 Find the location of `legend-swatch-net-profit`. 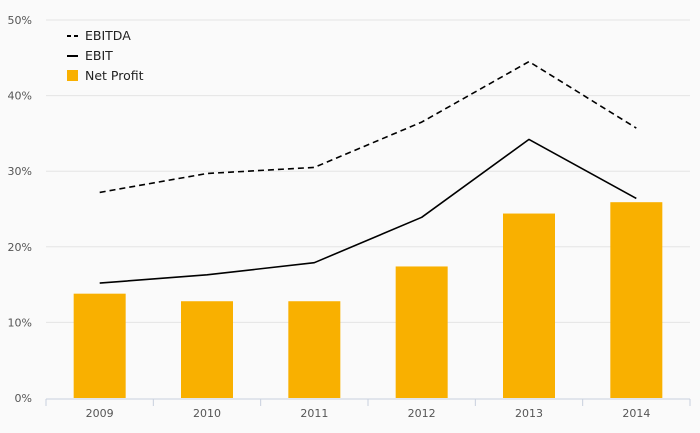

legend-swatch-net-profit is located at coordinates (72, 75).